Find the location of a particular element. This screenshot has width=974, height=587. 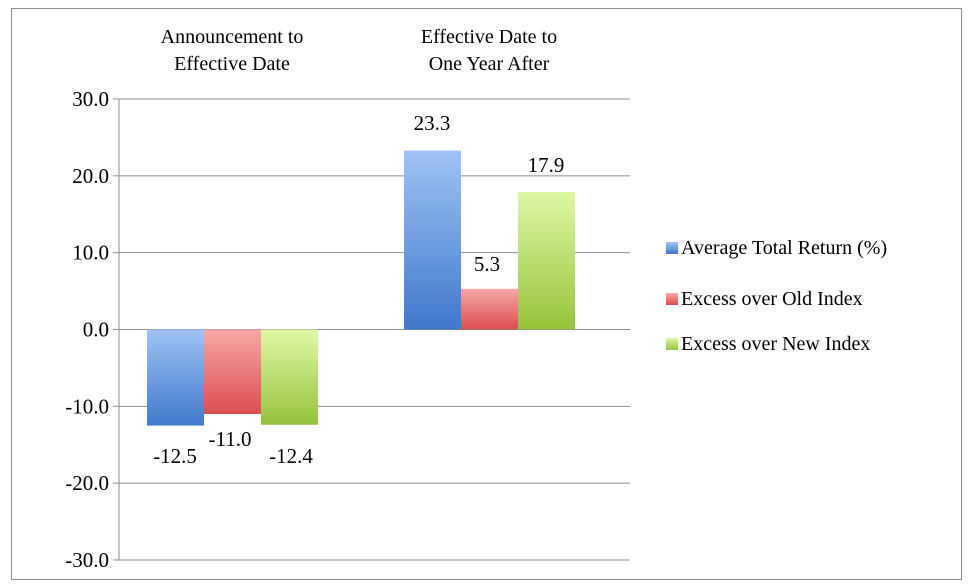

y-tick-label: -20.0 is located at coordinates (87, 483).